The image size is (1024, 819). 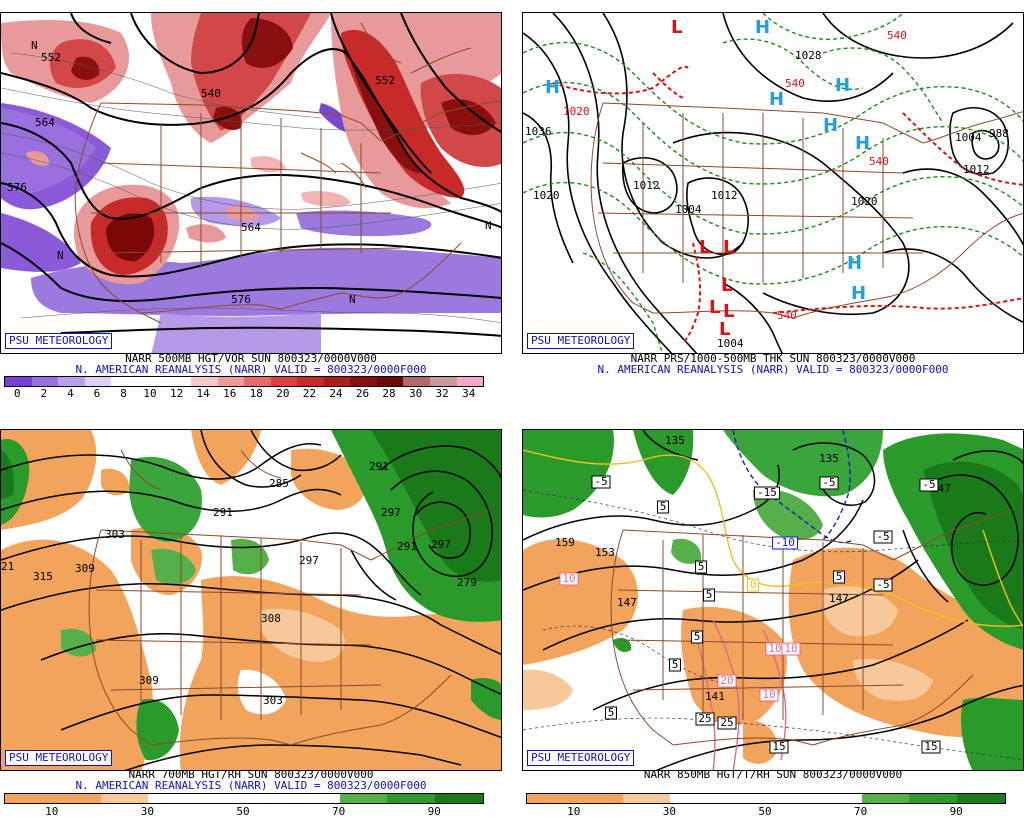 I want to click on colorbar-tick-label: 2, so click(x=44, y=393).